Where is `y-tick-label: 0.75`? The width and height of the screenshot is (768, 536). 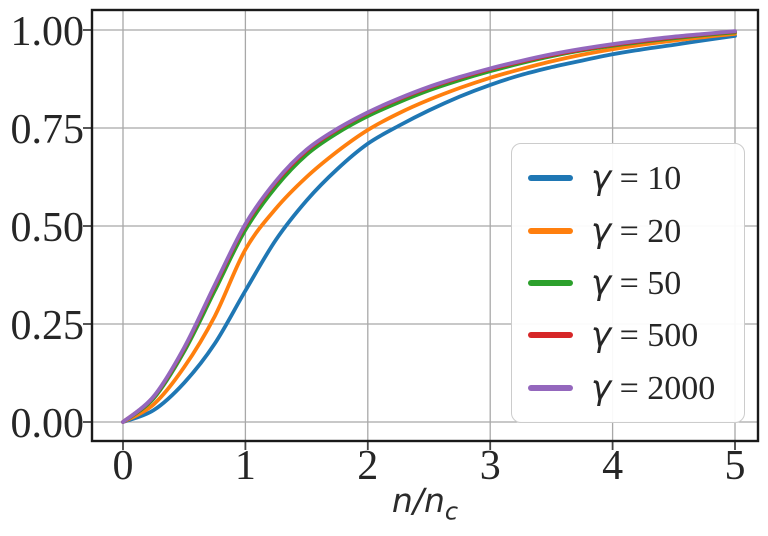
y-tick-label: 0.75 is located at coordinates (48, 130).